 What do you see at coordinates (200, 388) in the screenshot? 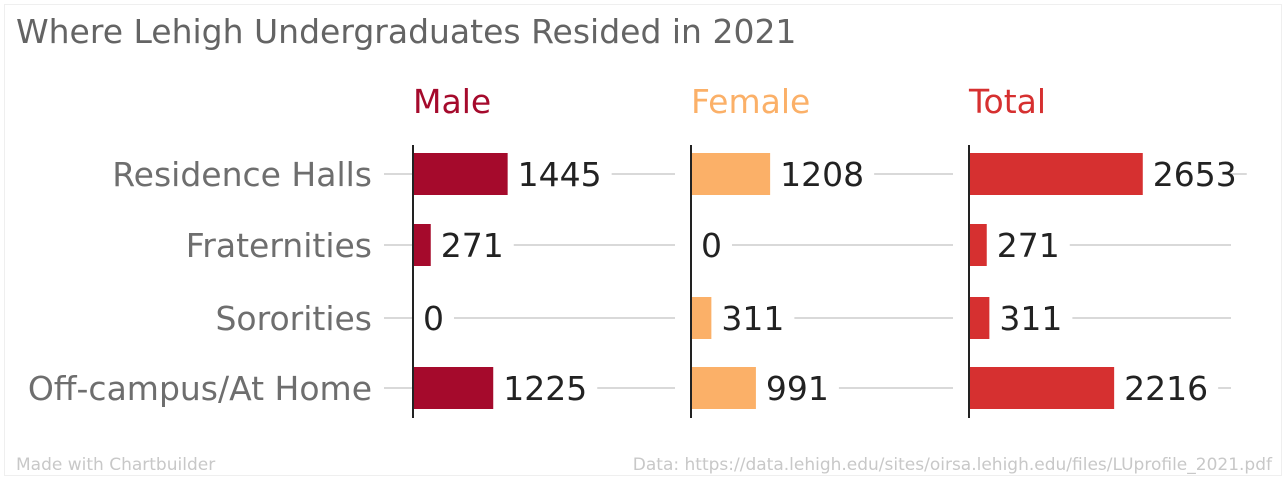
I see `category-label-off-campus-at-home: Off-campus/At Home` at bounding box center [200, 388].